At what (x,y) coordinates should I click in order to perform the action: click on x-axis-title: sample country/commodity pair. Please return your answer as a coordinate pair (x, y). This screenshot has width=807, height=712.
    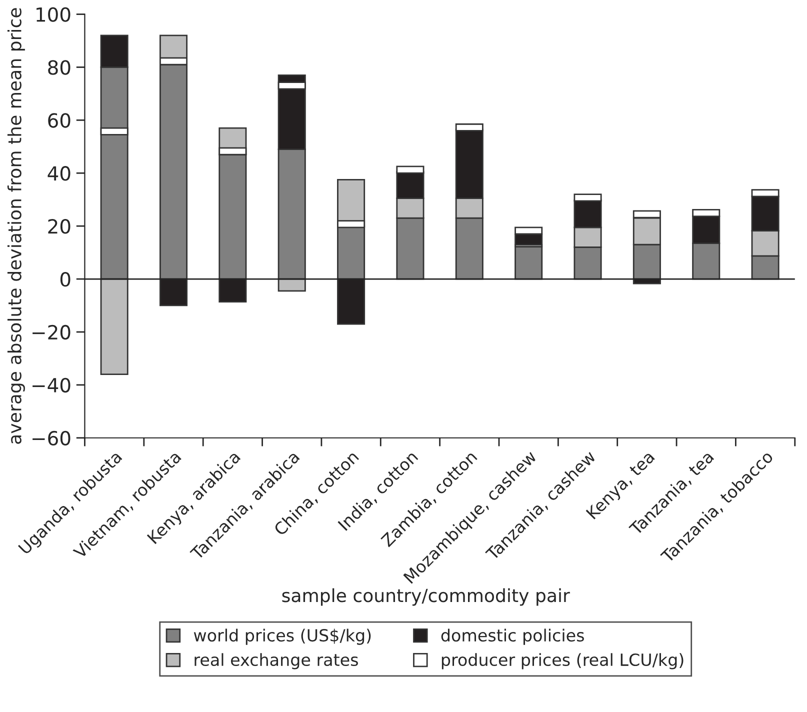
    Looking at the image, I should click on (426, 597).